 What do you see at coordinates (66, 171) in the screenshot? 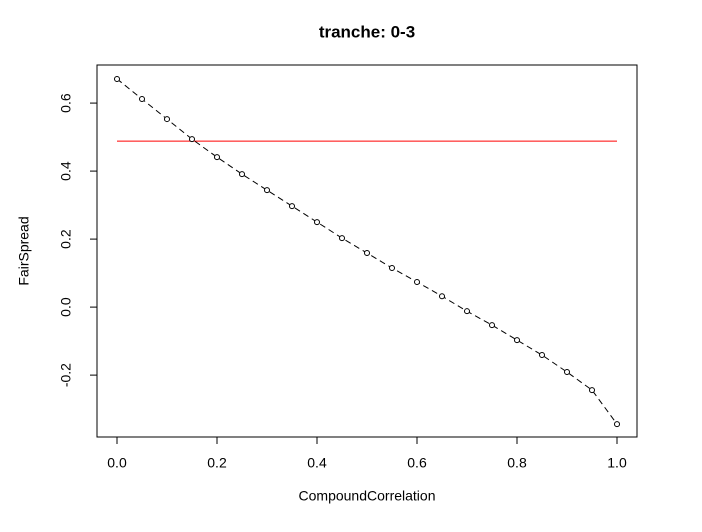
I see `y-tick-label: 0.4` at bounding box center [66, 171].